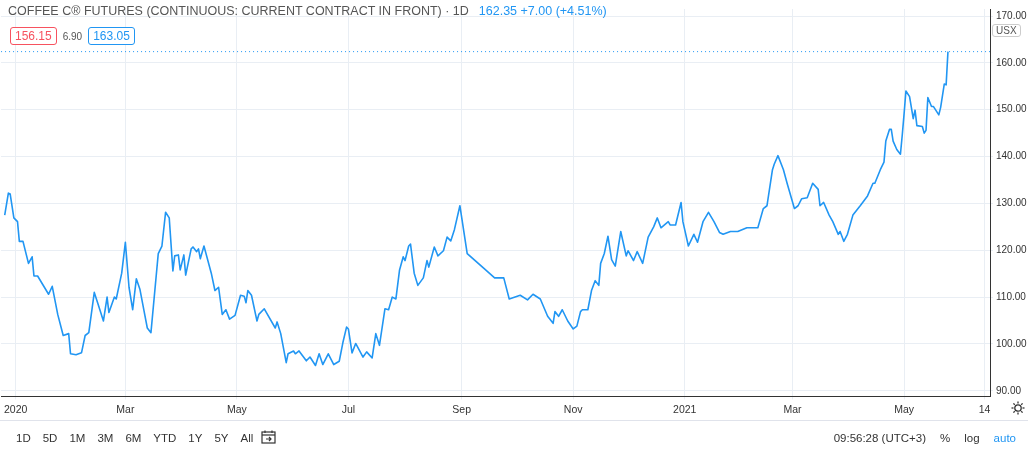  Describe the element at coordinates (238, 11) in the screenshot. I see `chart-title: COFFEE C® FUTURES (CONTINUOUS: CURRENT CONTRACT IN FRONT) · 1D` at that location.